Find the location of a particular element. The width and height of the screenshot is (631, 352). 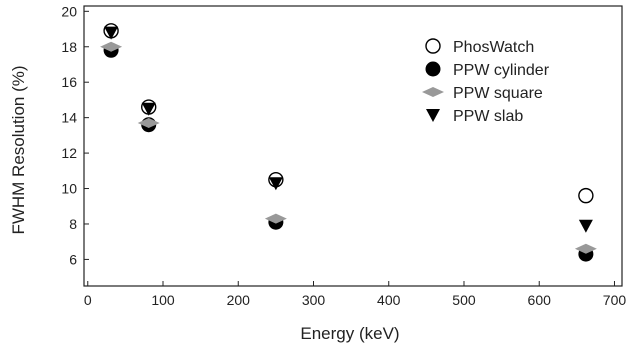

legend-marker-phoswatch is located at coordinates (433, 46).